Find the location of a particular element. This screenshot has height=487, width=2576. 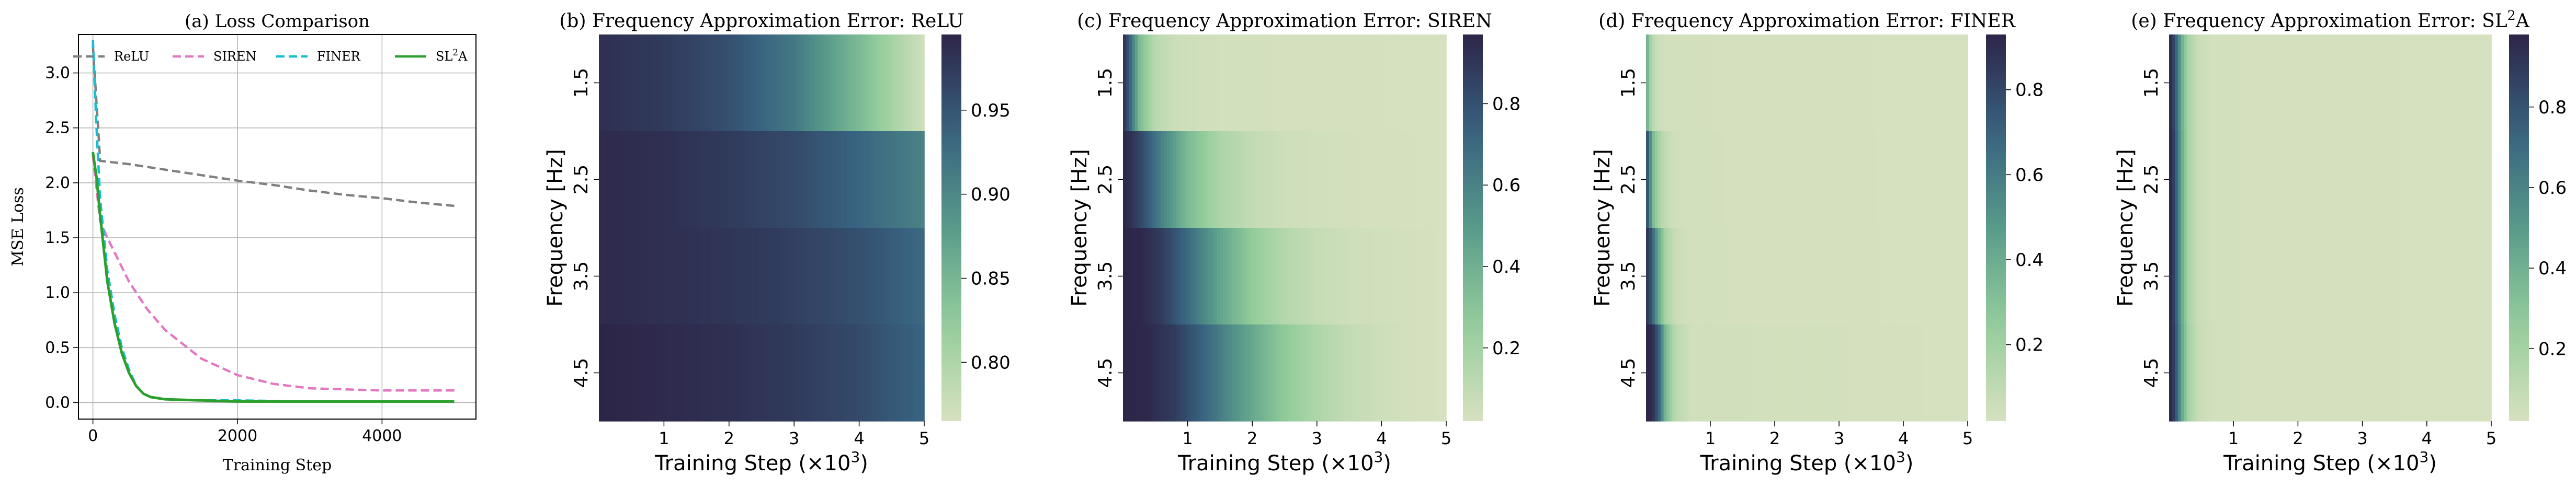

x-tick-label: 2 is located at coordinates (1252, 438).